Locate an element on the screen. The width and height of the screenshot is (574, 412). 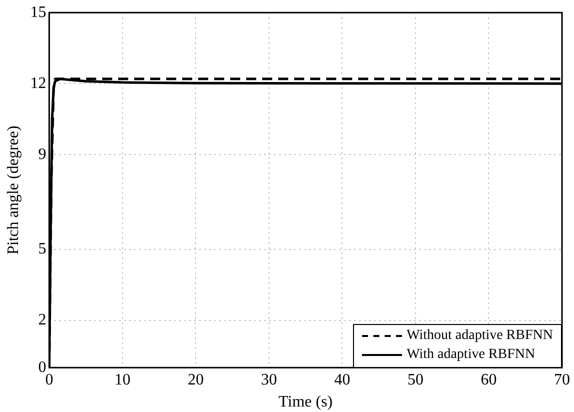
y-tick-label: 0 is located at coordinates (42, 367).